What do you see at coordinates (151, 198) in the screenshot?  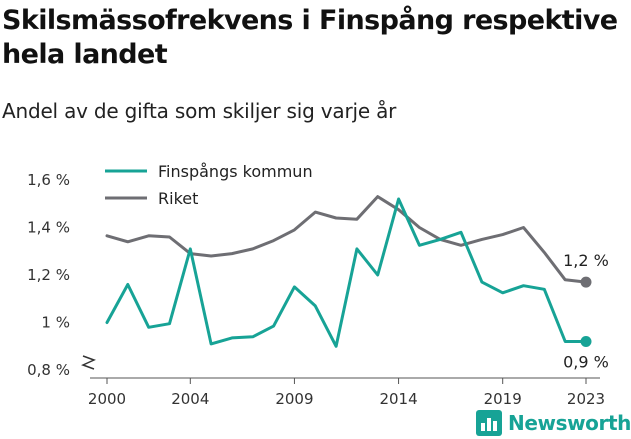 I see `legend-item: Riket` at bounding box center [151, 198].